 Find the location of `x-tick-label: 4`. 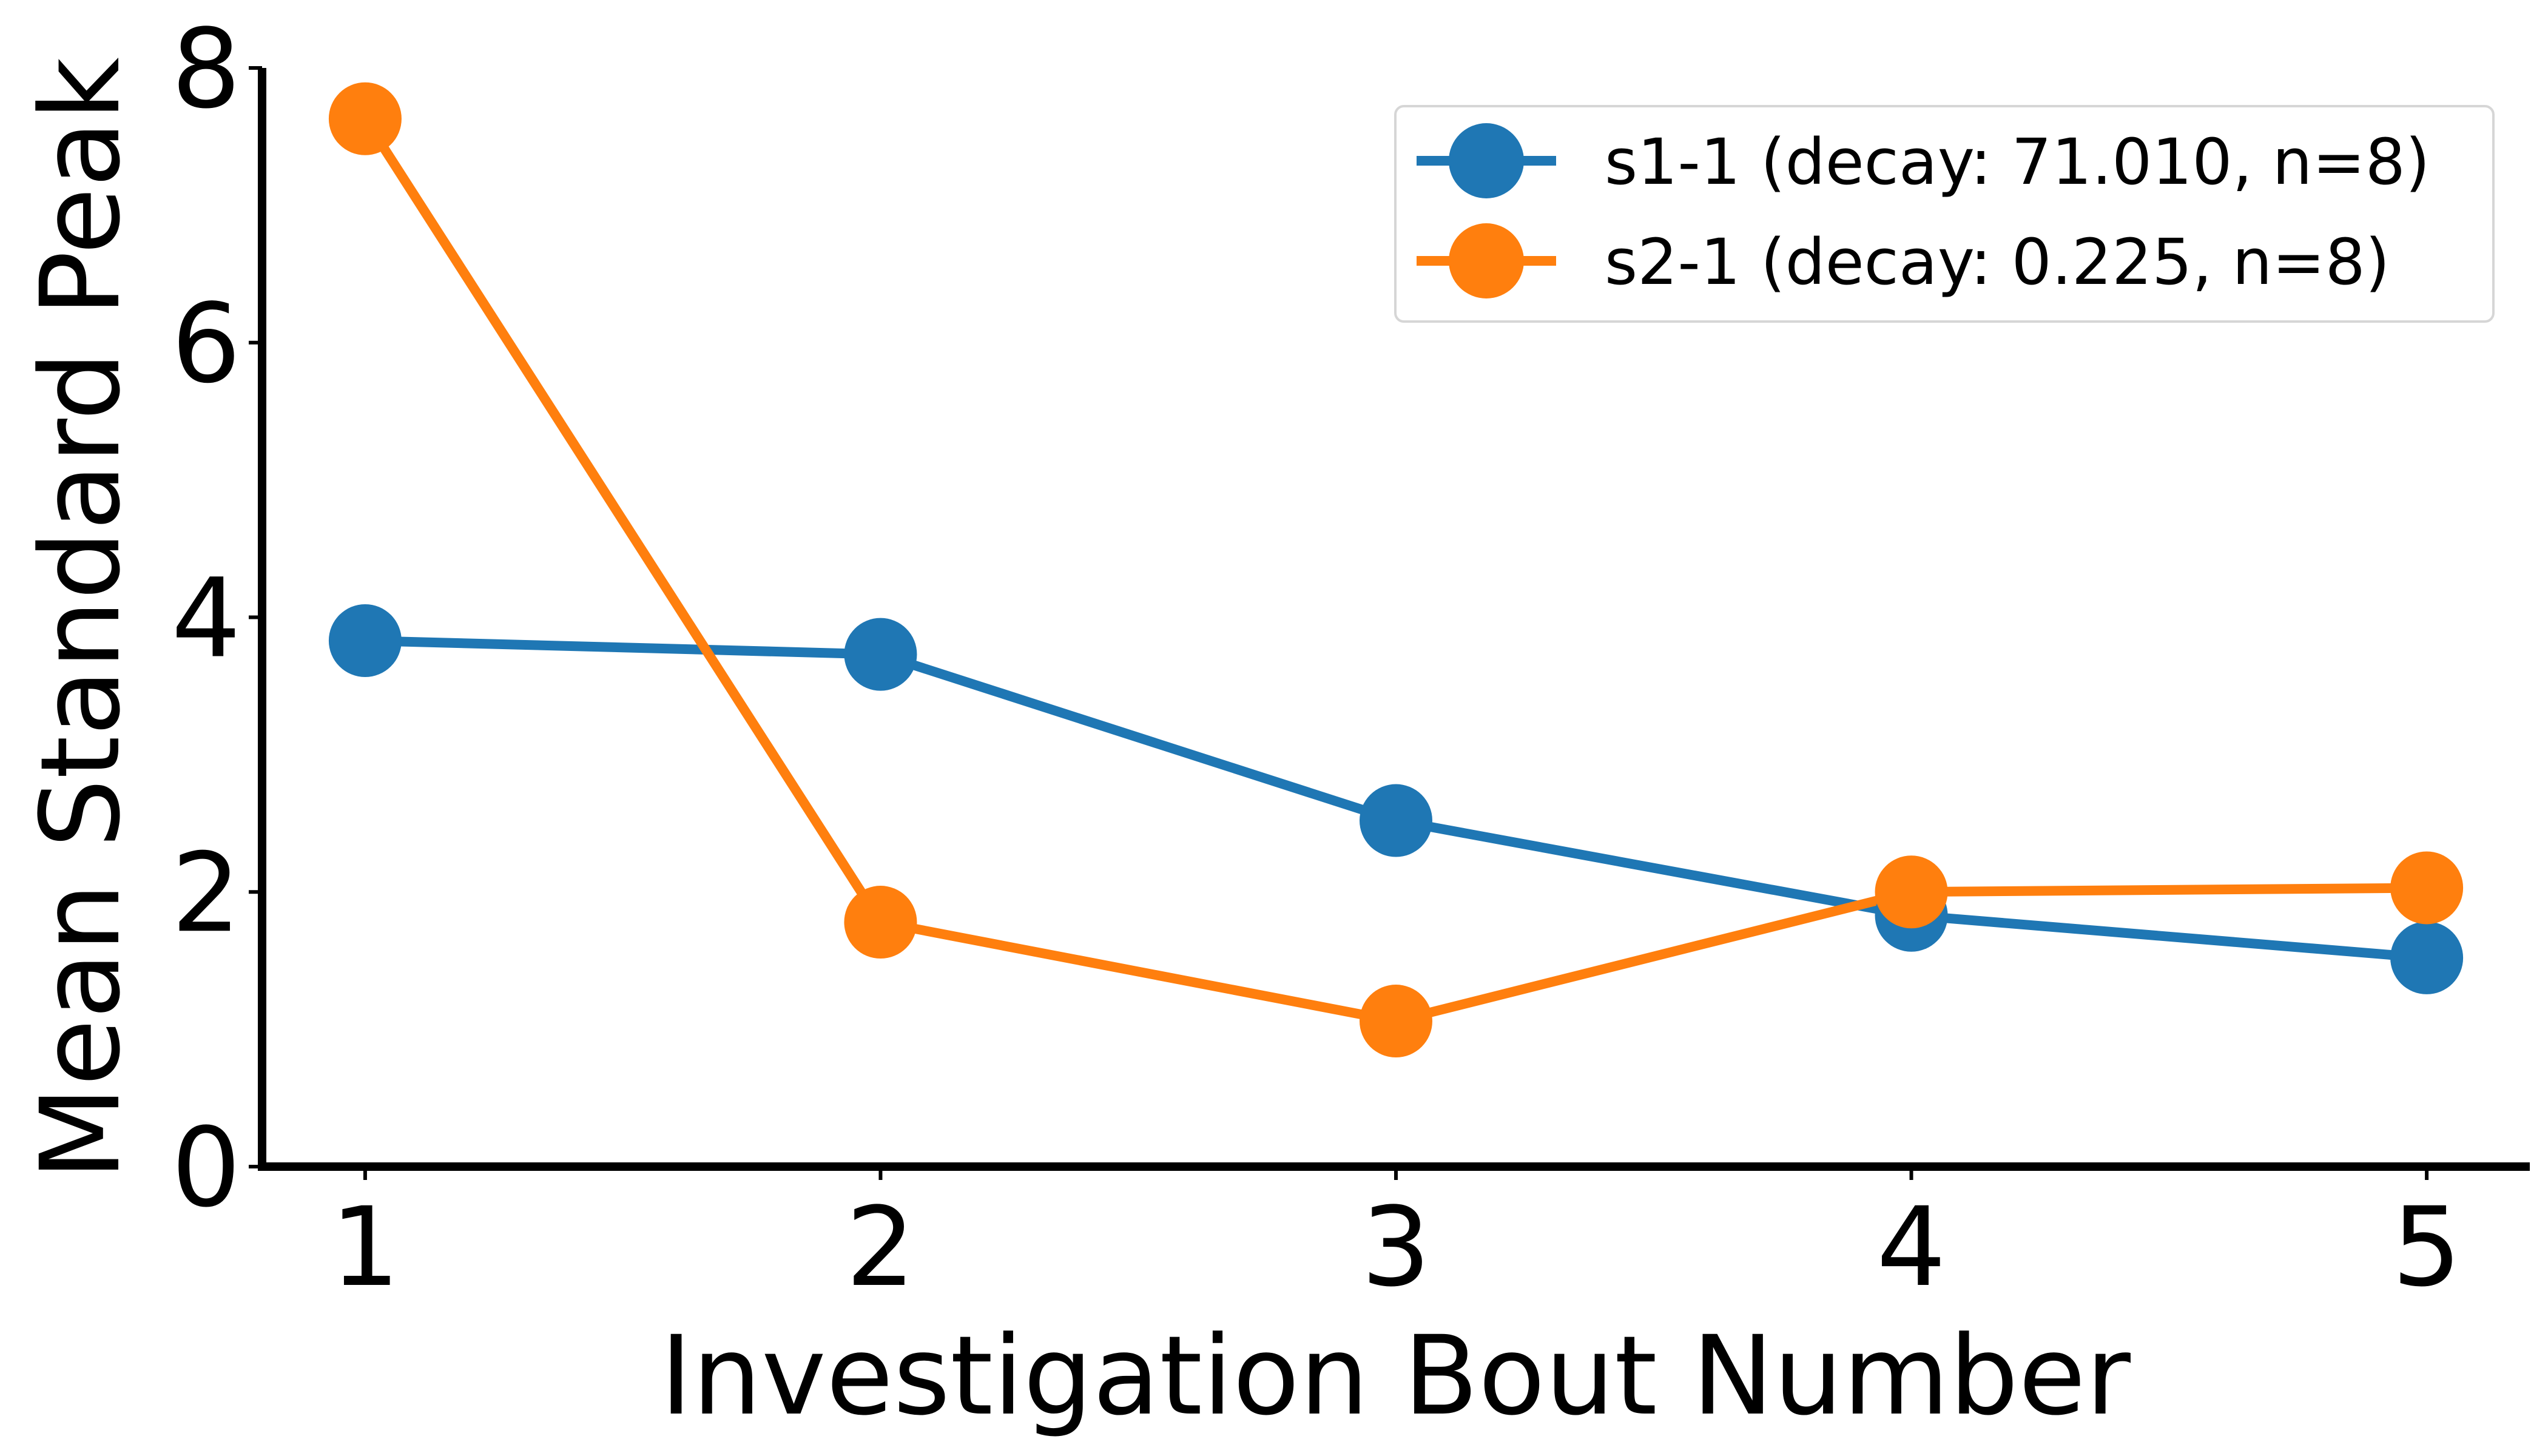

x-tick-label: 4 is located at coordinates (1911, 1247).